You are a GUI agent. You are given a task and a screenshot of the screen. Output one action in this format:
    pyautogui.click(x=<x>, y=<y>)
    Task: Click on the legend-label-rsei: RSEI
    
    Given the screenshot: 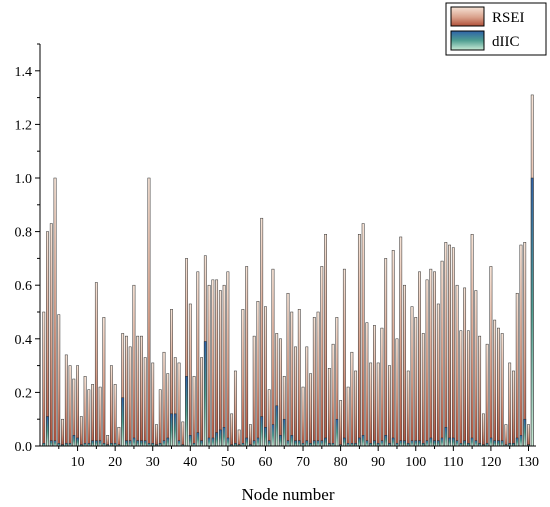 What is the action you would take?
    pyautogui.click(x=508, y=18)
    